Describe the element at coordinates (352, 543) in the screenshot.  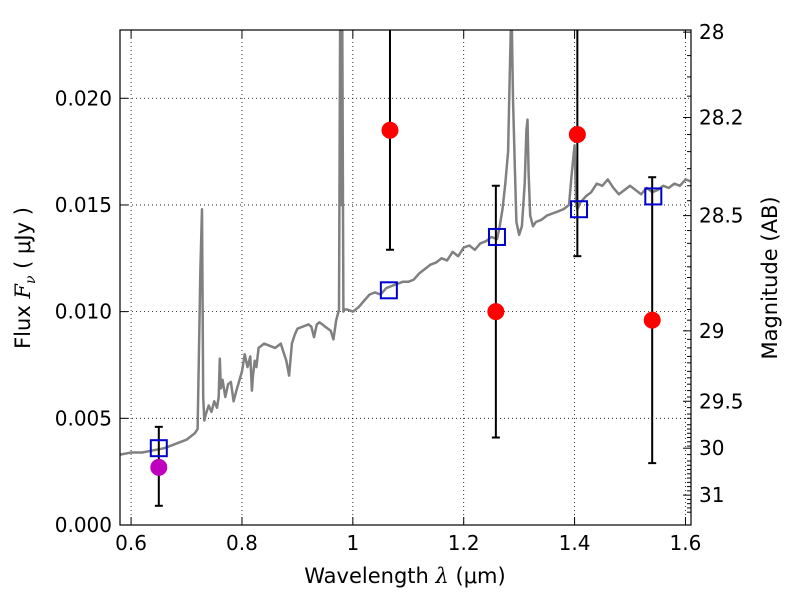
I see `x-tick-label: 1` at that location.